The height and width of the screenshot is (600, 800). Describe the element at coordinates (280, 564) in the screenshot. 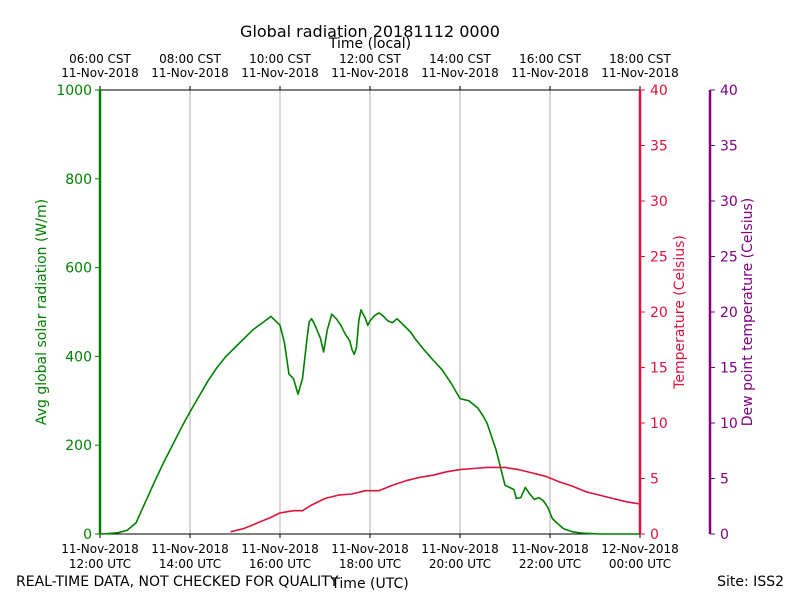

I see `bottom-tick-label: 16:00 UTC` at that location.